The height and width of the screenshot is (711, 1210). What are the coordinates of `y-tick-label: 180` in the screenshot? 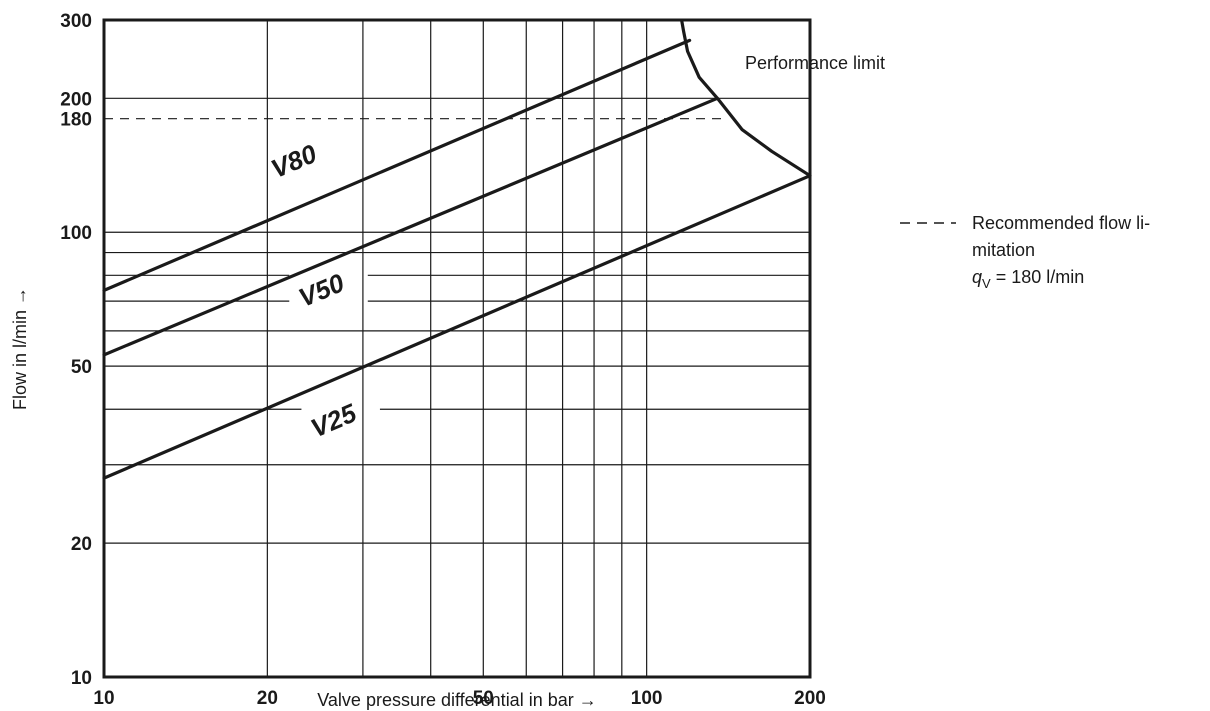 It's located at (76, 120).